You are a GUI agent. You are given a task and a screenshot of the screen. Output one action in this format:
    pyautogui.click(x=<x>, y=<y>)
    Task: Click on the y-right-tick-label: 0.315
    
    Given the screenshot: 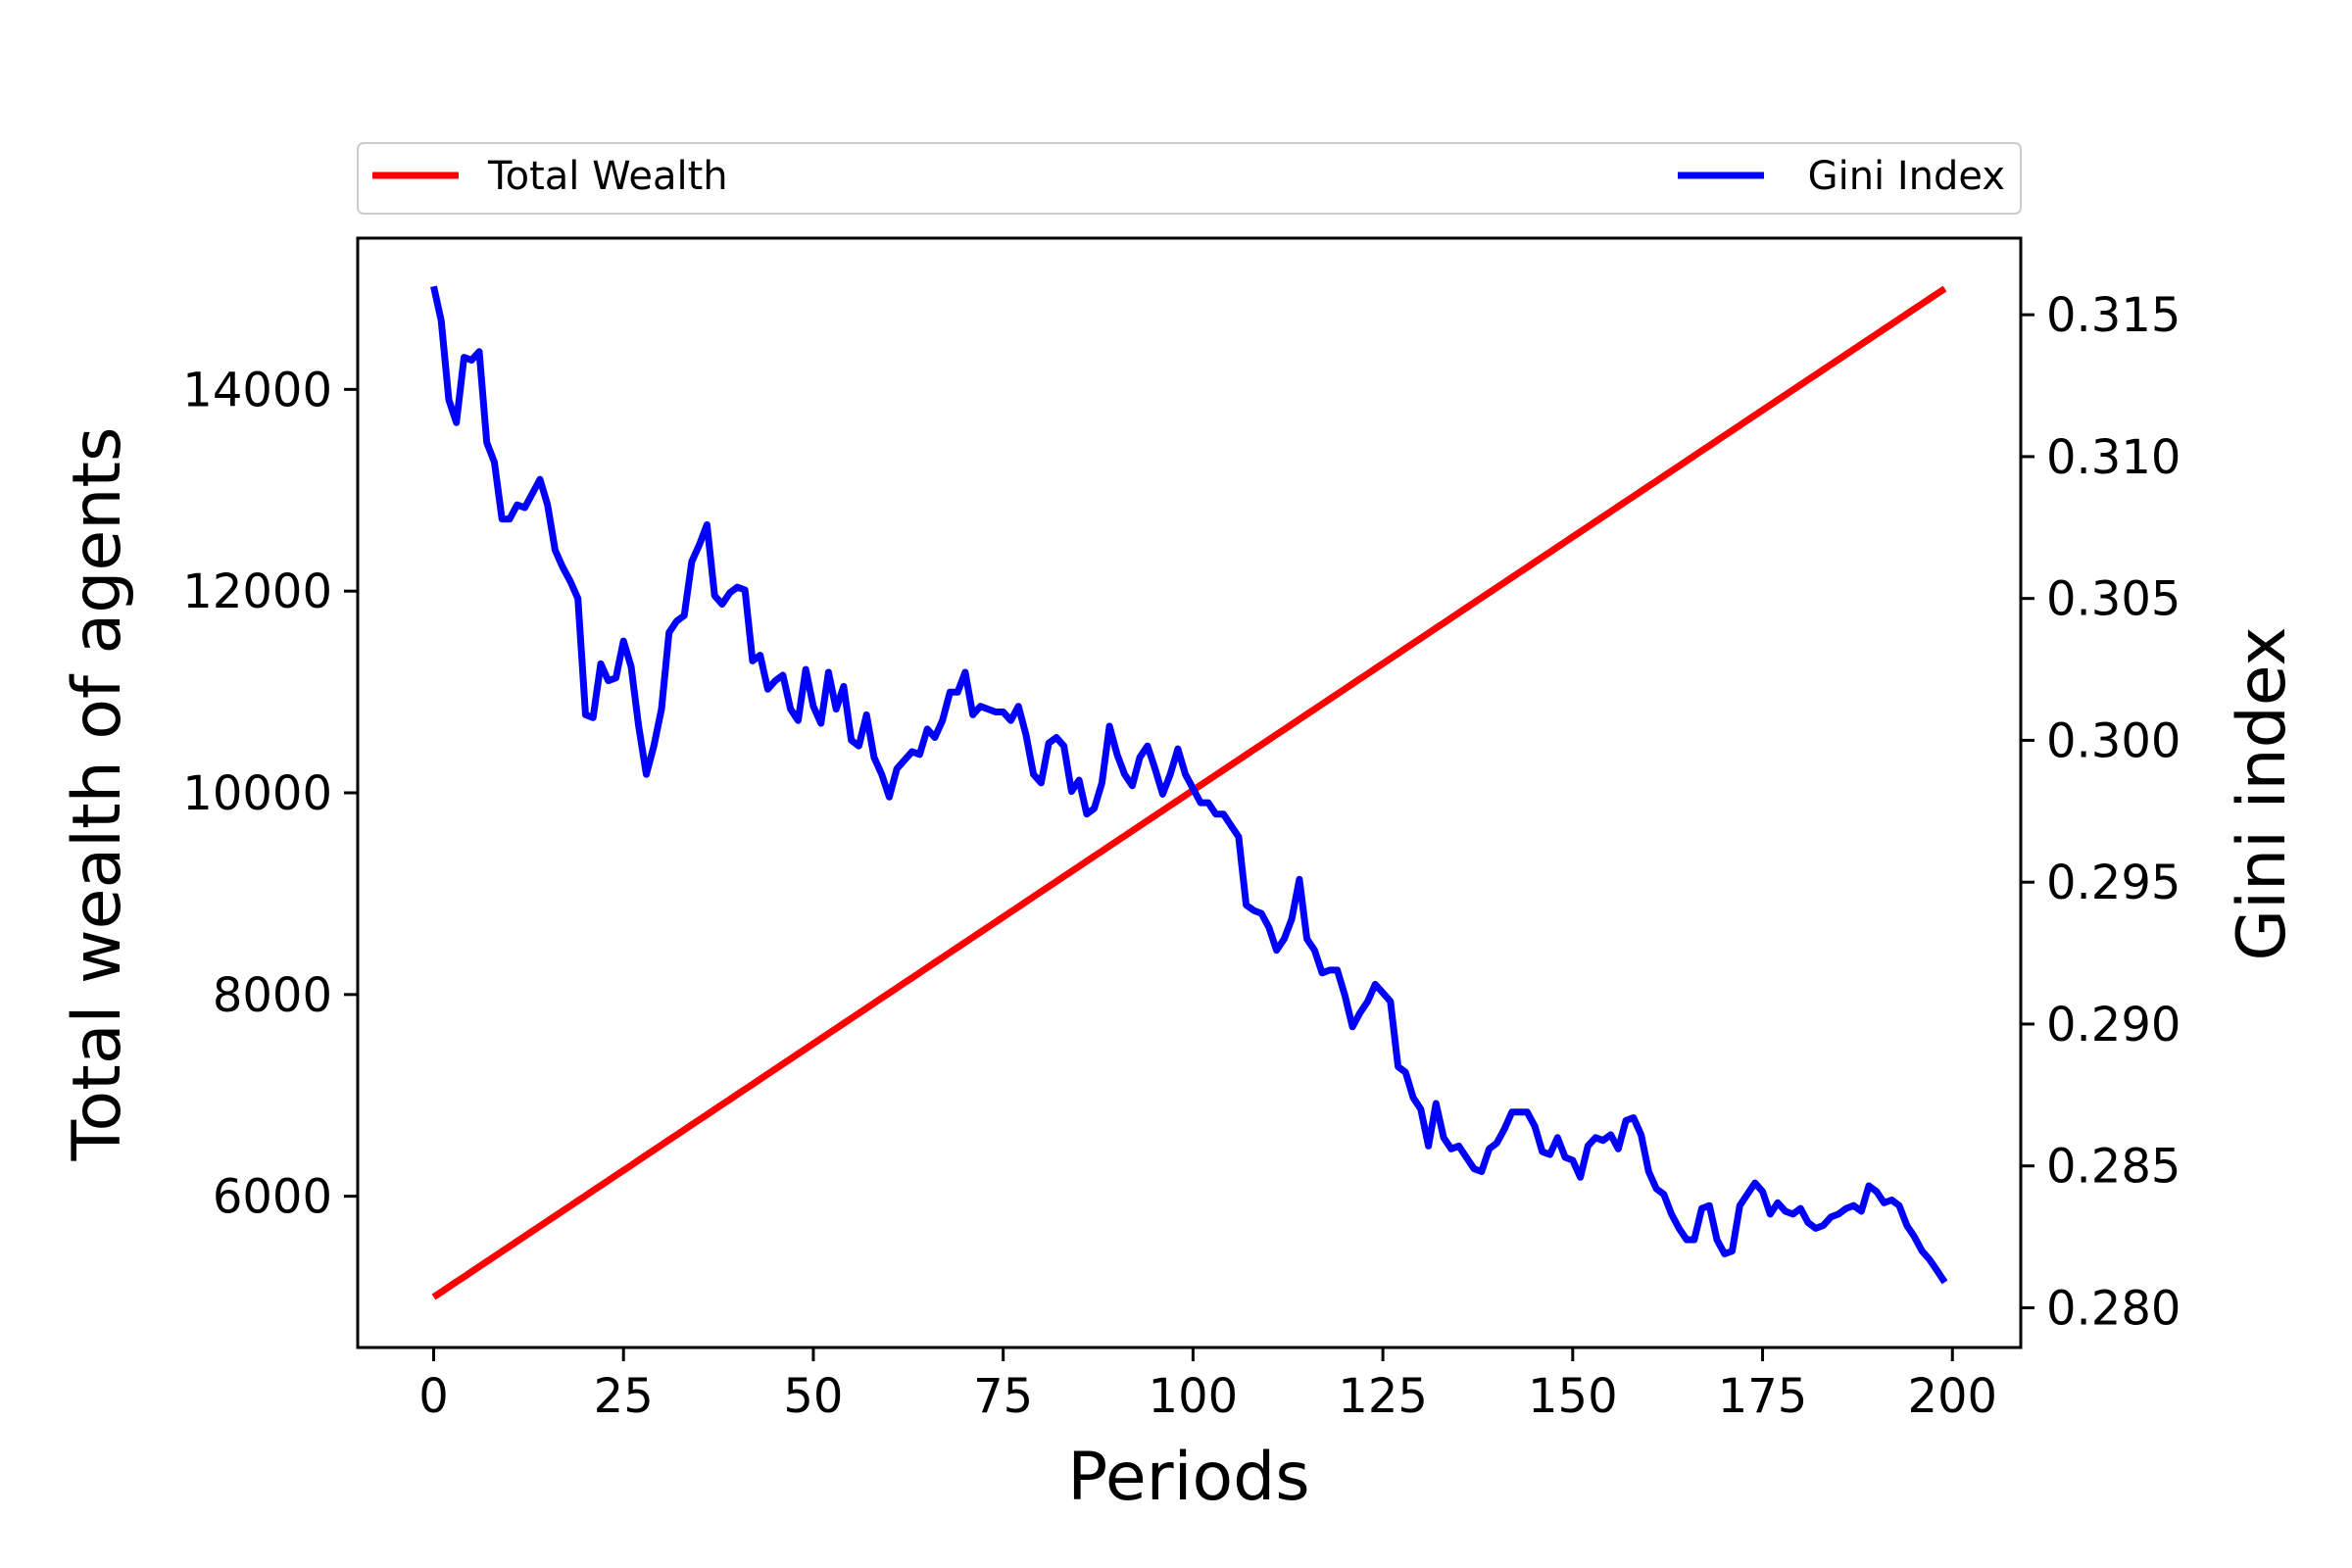 What is the action you would take?
    pyautogui.click(x=2113, y=315)
    